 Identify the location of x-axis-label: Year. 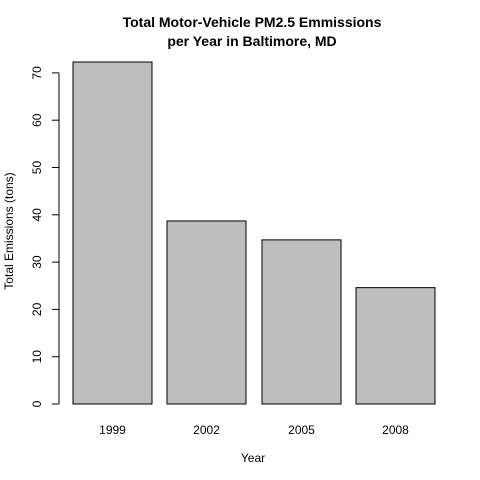
(253, 458).